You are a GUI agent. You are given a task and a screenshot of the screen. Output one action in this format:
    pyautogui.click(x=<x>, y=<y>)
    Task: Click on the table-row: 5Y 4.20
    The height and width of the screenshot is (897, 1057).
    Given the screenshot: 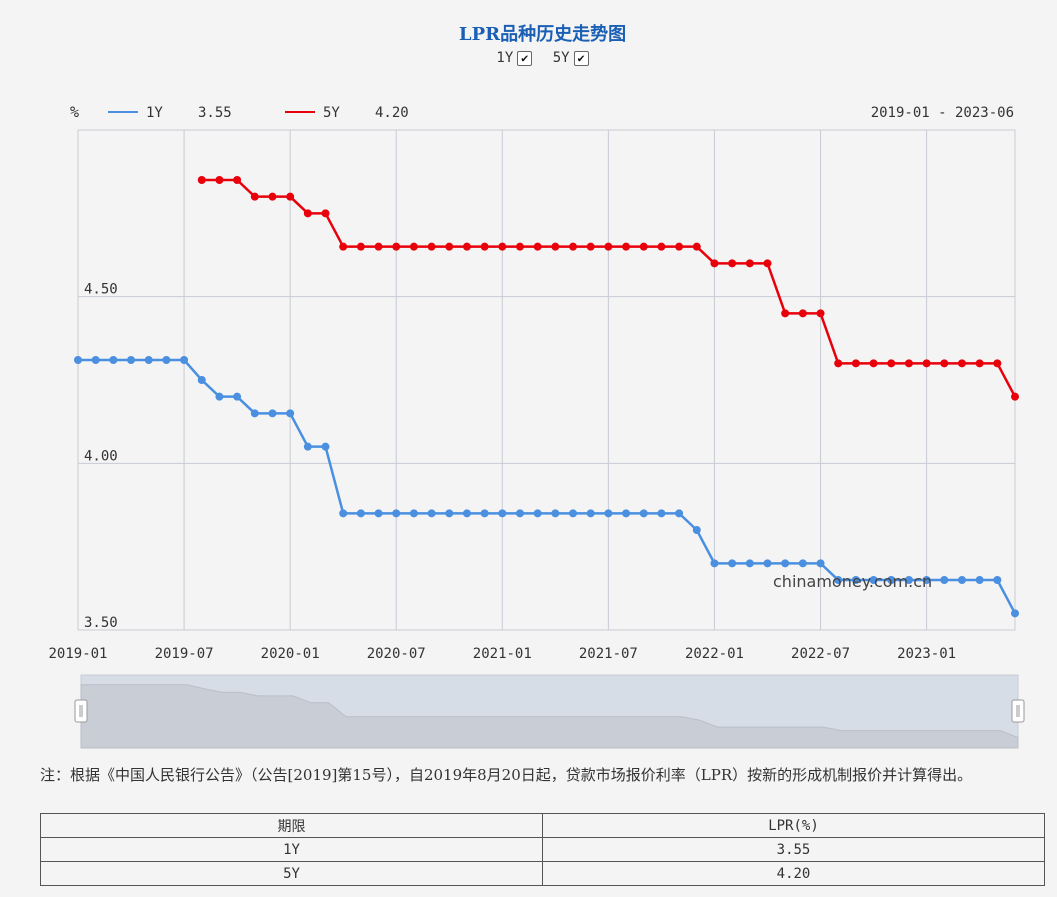 What is the action you would take?
    pyautogui.click(x=542, y=873)
    